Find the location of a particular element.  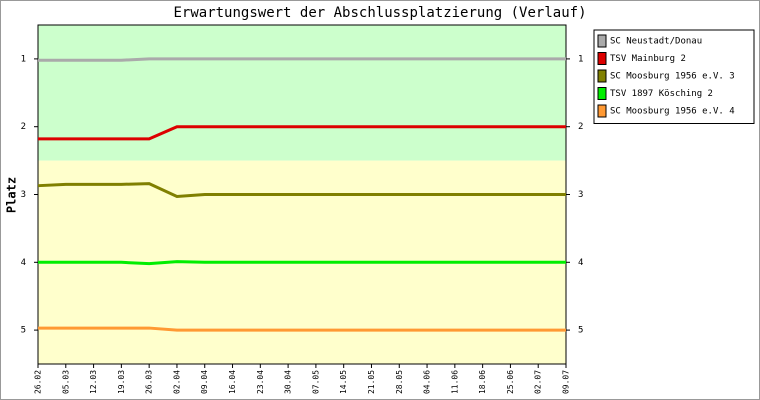

legend-label: TSV Mainburg 2 is located at coordinates (648, 59).